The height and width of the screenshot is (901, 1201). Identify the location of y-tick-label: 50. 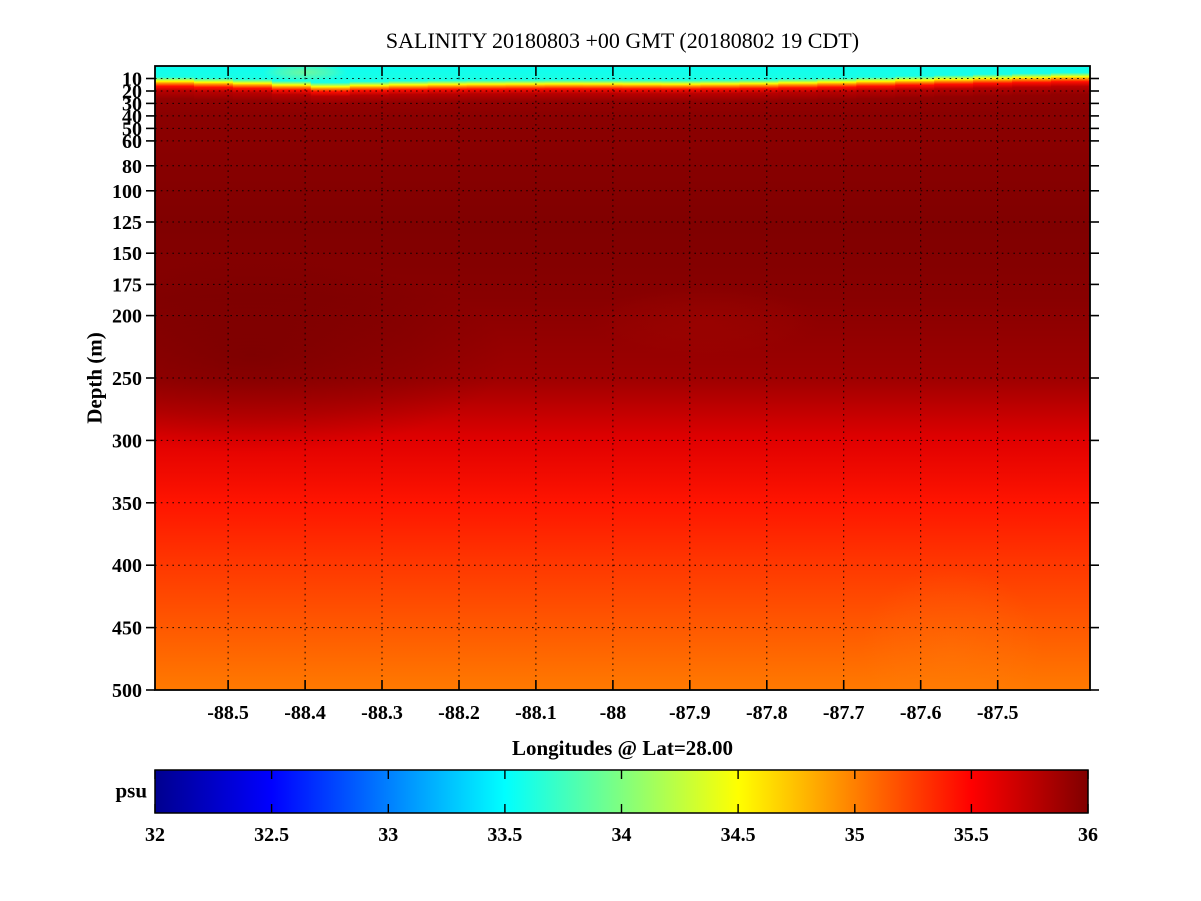
(132, 129).